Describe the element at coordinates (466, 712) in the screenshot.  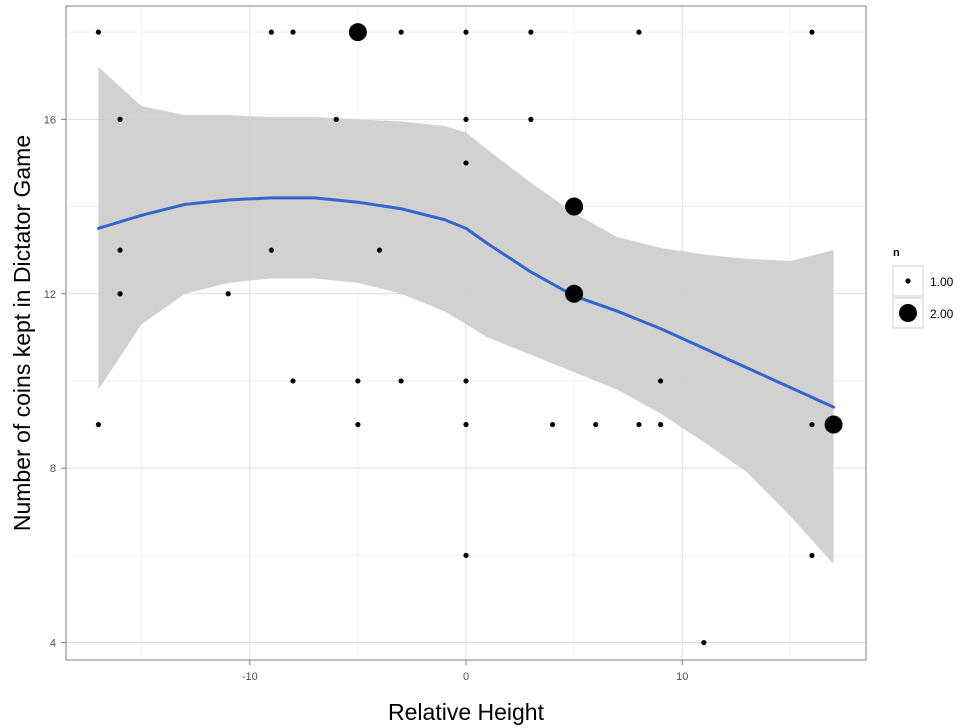
I see `x-axis-title: Relative Height` at that location.